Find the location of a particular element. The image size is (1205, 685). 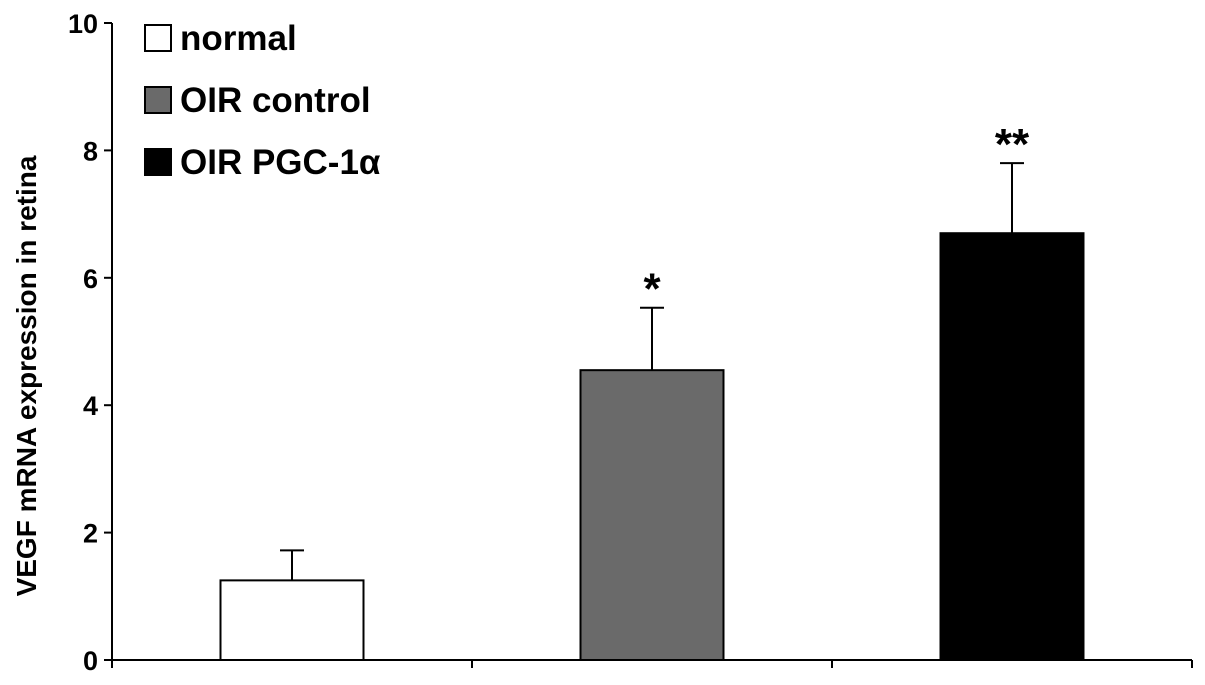

legend: normal OIR control OIR PGC-1α is located at coordinates (262, 100).